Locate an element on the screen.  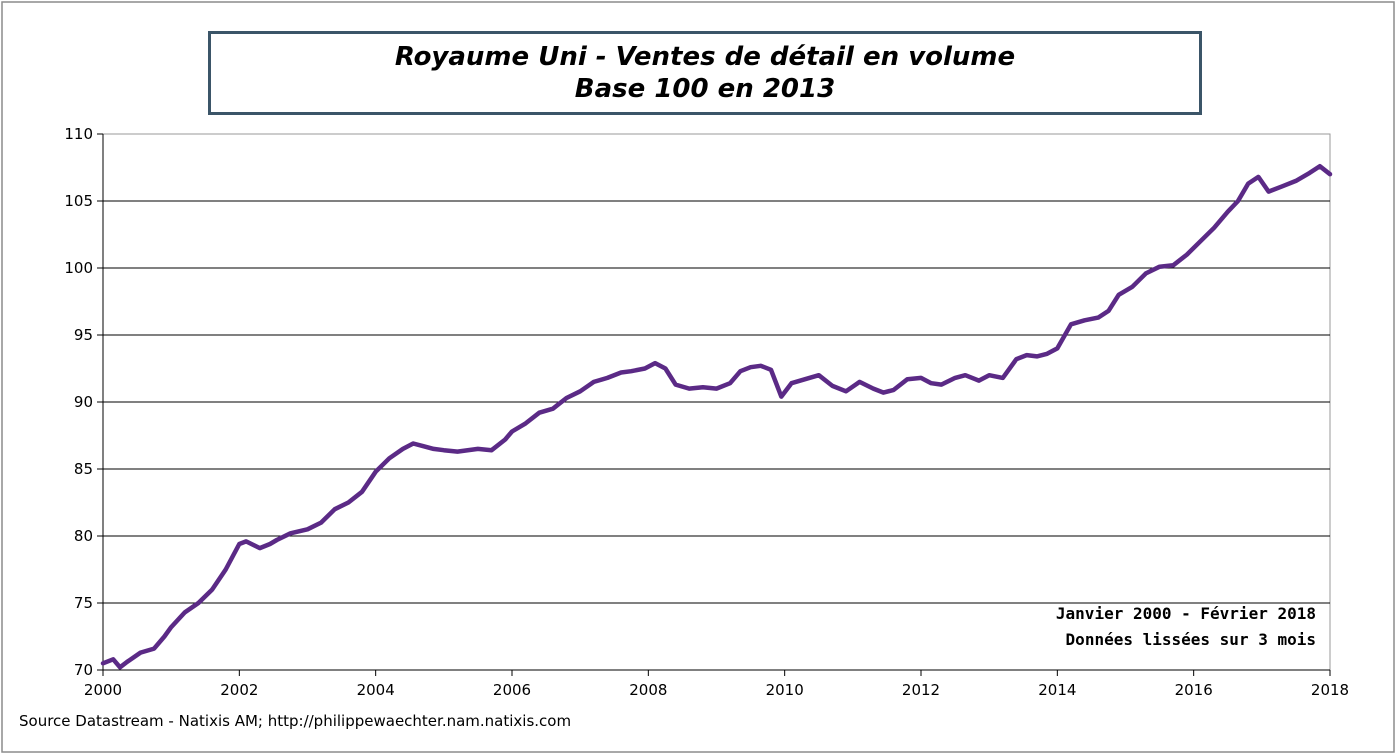
y-tick-label: 85 is located at coordinates (83, 469).